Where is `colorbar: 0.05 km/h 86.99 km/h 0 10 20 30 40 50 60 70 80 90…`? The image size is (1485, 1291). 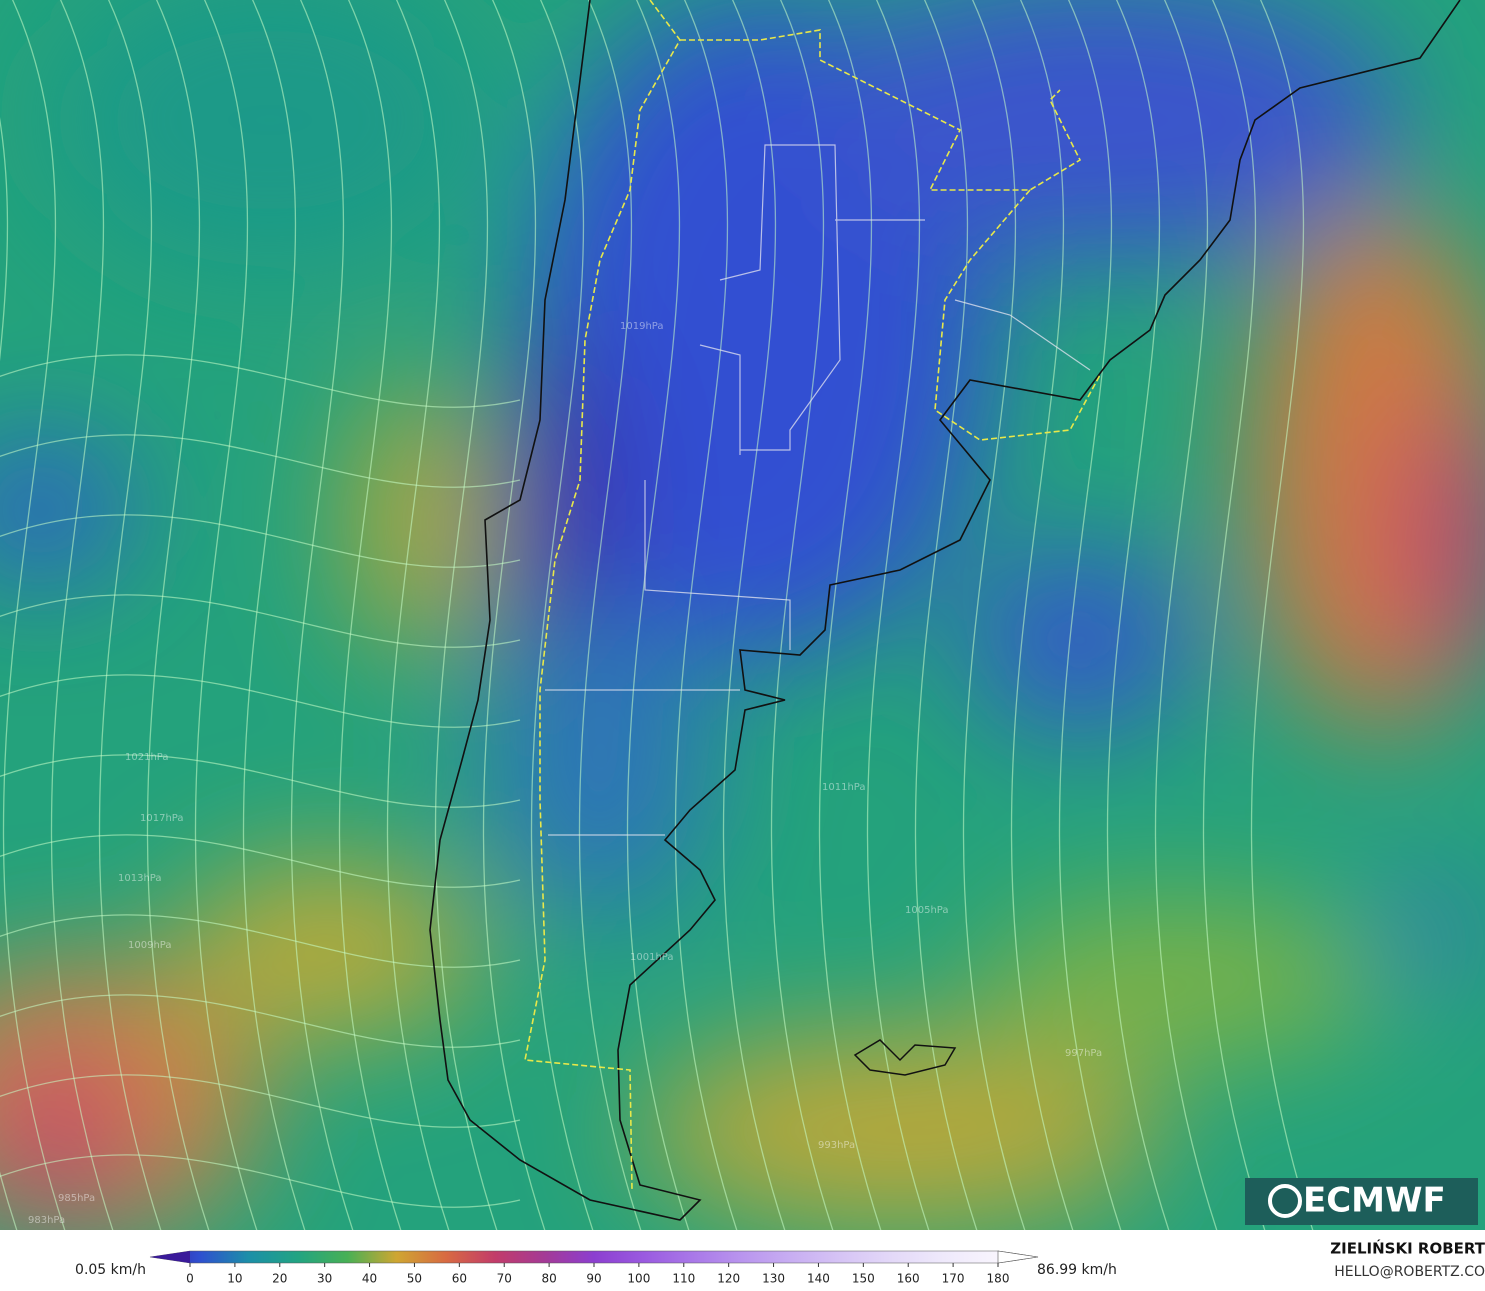
colorbar: 0.05 km/h 86.99 km/h 0 10 20 30 40 50 60 70 80 90… is located at coordinates (596, 1268).